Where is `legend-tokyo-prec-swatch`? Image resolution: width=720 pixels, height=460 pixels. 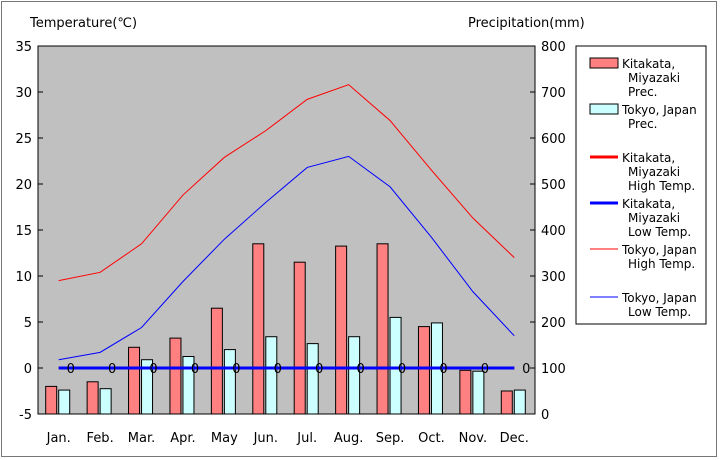 legend-tokyo-prec-swatch is located at coordinates (604, 109).